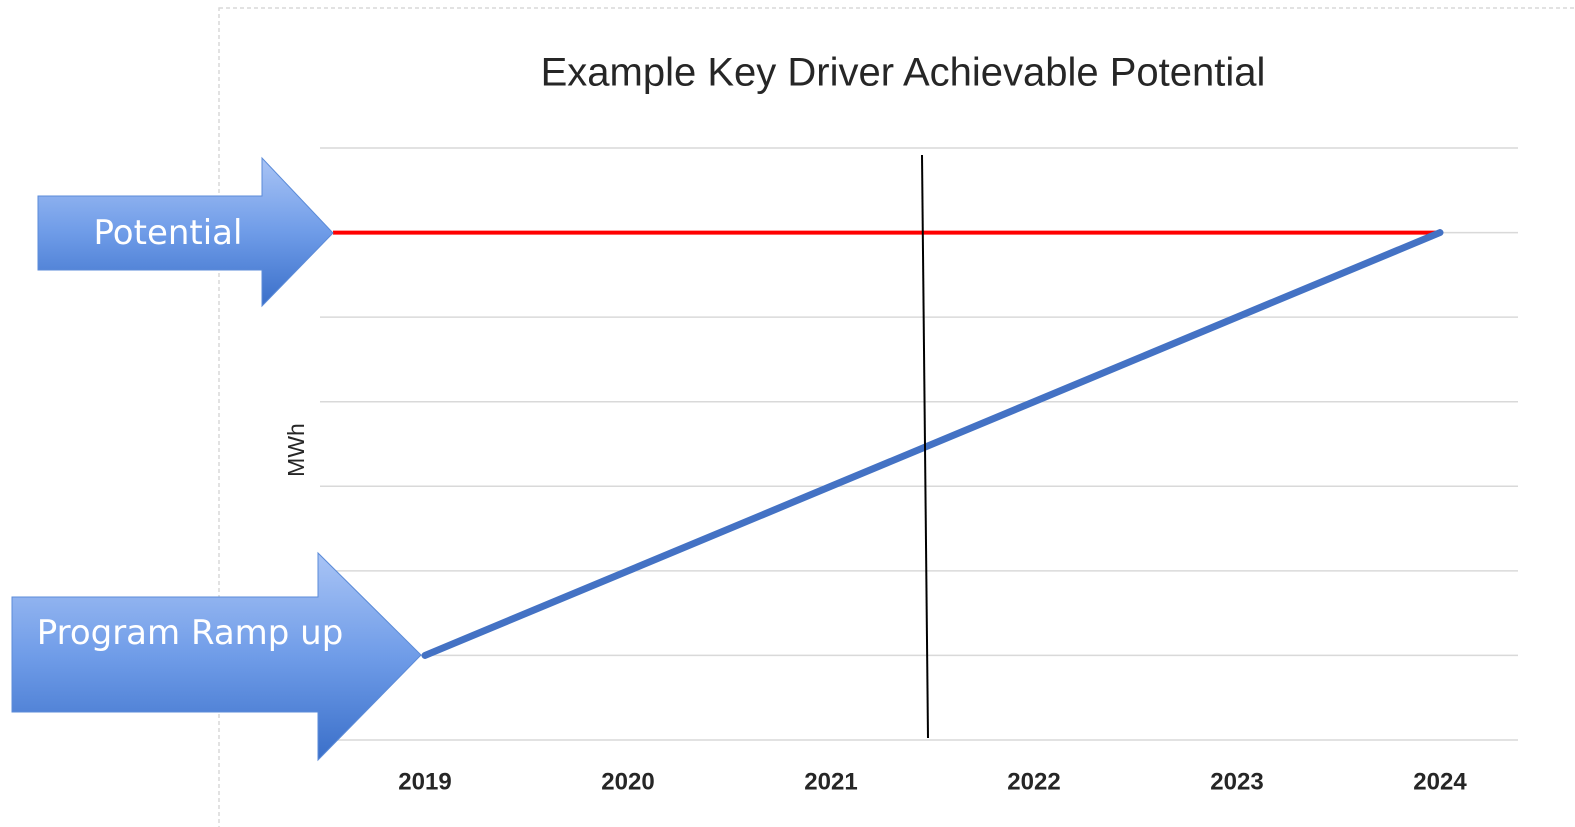 This screenshot has height=827, width=1575. I want to click on potential-arrow, so click(185, 232).